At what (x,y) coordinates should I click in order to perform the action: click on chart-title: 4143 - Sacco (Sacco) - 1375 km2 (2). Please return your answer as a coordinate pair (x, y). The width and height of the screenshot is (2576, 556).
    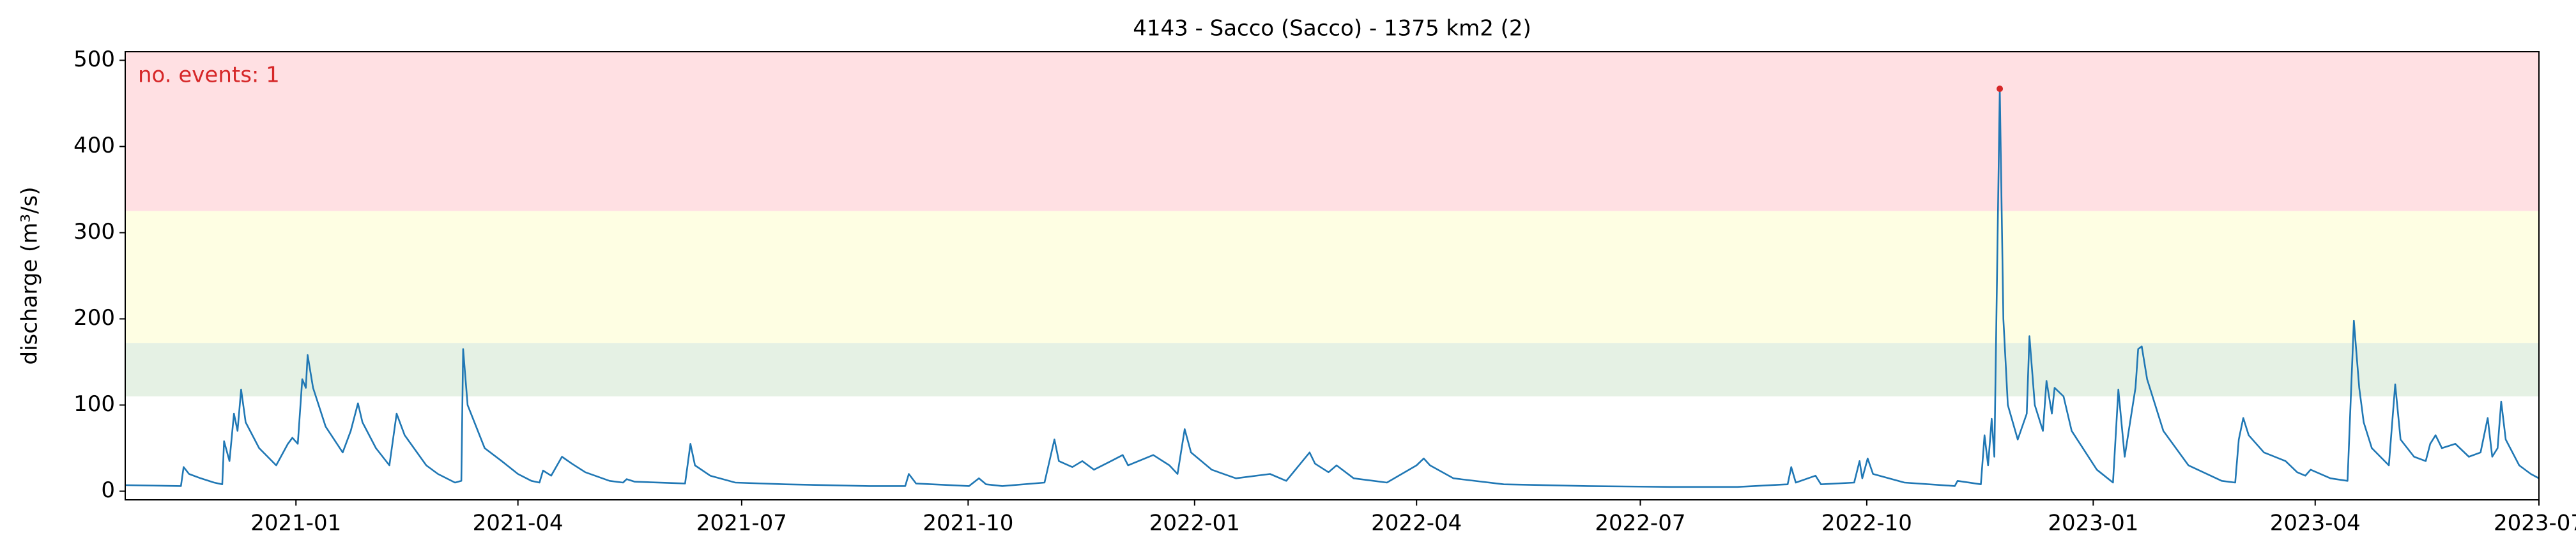
    Looking at the image, I should click on (1332, 28).